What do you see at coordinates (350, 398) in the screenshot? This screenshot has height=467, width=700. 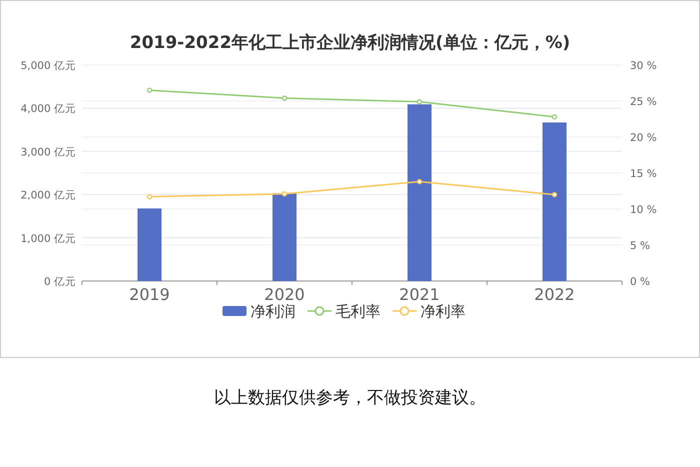 I see `text: 以上数据仅供参考，不做投资建议。` at bounding box center [350, 398].